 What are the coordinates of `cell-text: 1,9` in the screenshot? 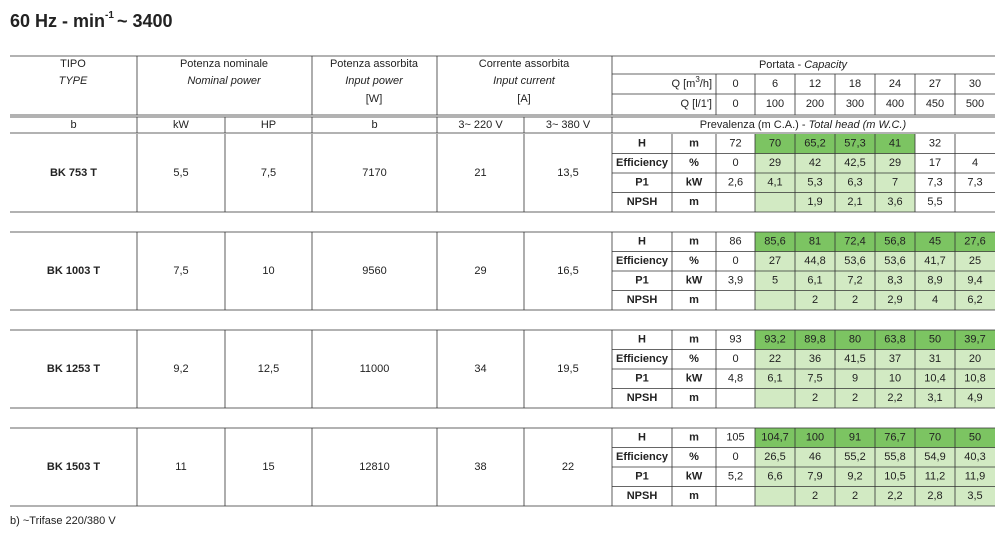 It's located at (814, 202).